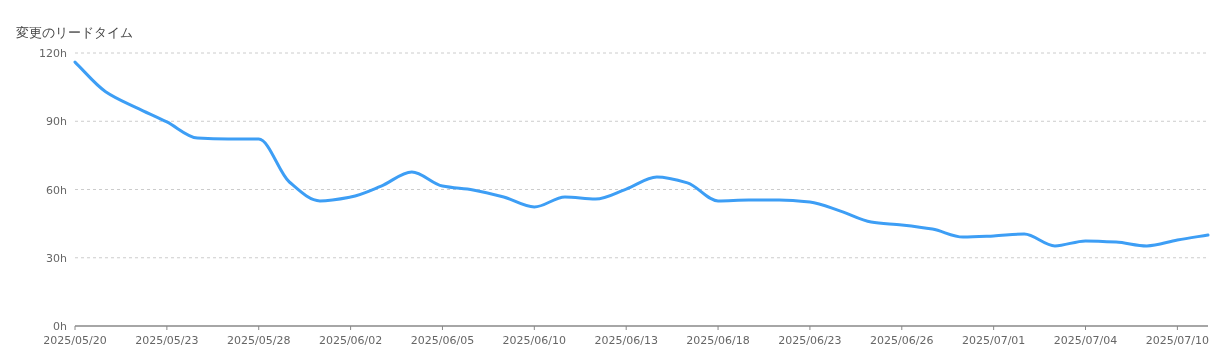 This screenshot has width=1227, height=356. I want to click on x-tick-label: 2025/07/01, so click(993, 340).